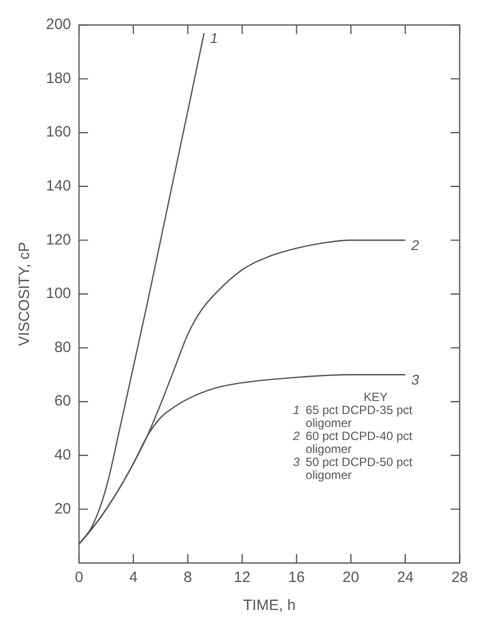  I want to click on text: 2, so click(296, 436).